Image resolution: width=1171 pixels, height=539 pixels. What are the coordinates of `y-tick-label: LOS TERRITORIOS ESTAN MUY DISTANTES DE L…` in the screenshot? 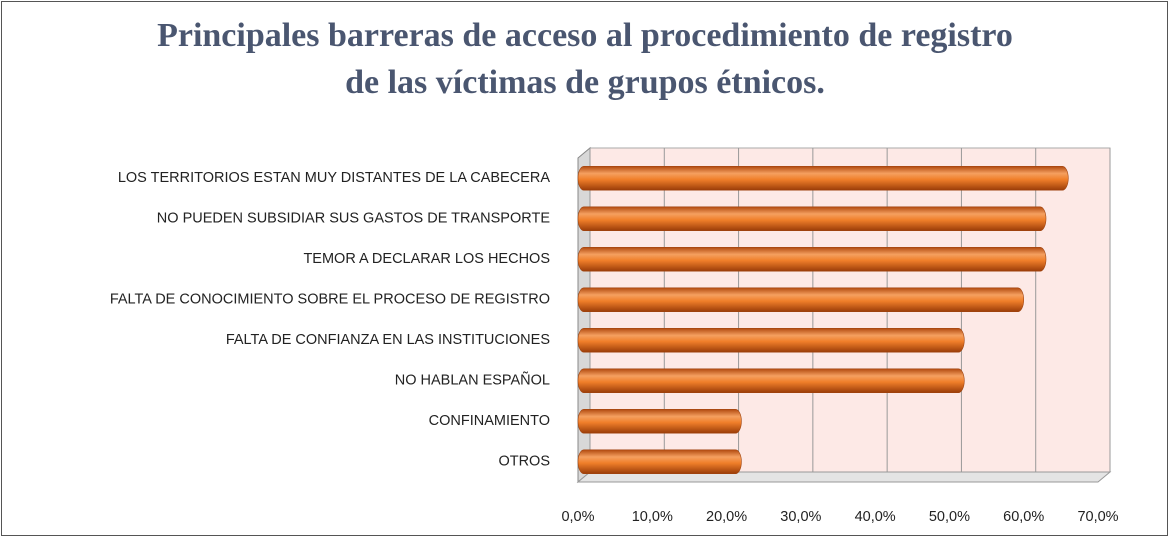 It's located at (334, 178).